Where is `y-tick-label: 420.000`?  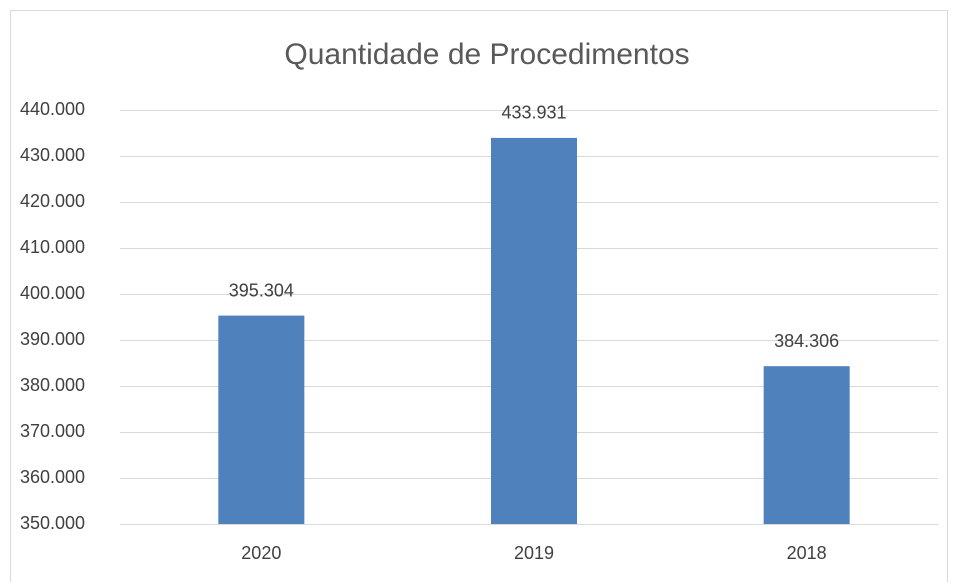 y-tick-label: 420.000 is located at coordinates (52, 201).